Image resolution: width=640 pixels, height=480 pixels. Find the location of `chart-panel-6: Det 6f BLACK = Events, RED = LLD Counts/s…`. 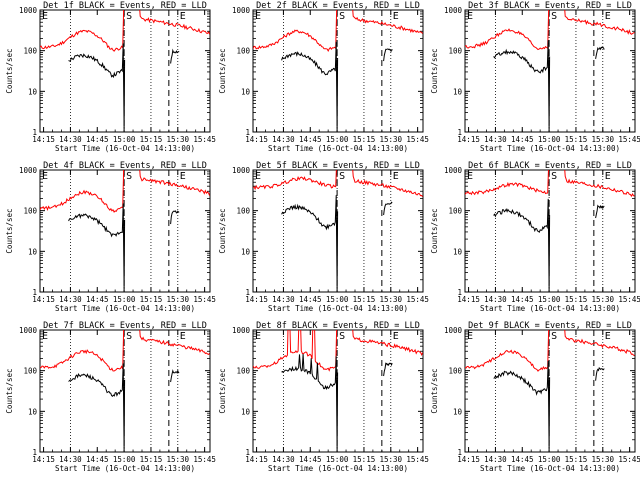

chart-panel-6: Det 6f BLACK = Events, RED = LLD Counts/s… is located at coordinates (535, 237).